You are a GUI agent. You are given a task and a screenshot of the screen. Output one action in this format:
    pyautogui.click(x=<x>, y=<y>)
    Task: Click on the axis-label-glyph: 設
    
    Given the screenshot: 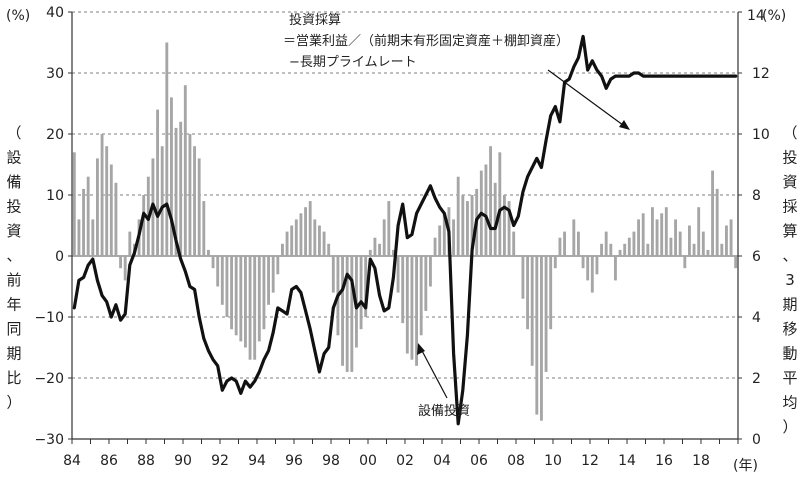 What is the action you would take?
    pyautogui.click(x=13, y=158)
    